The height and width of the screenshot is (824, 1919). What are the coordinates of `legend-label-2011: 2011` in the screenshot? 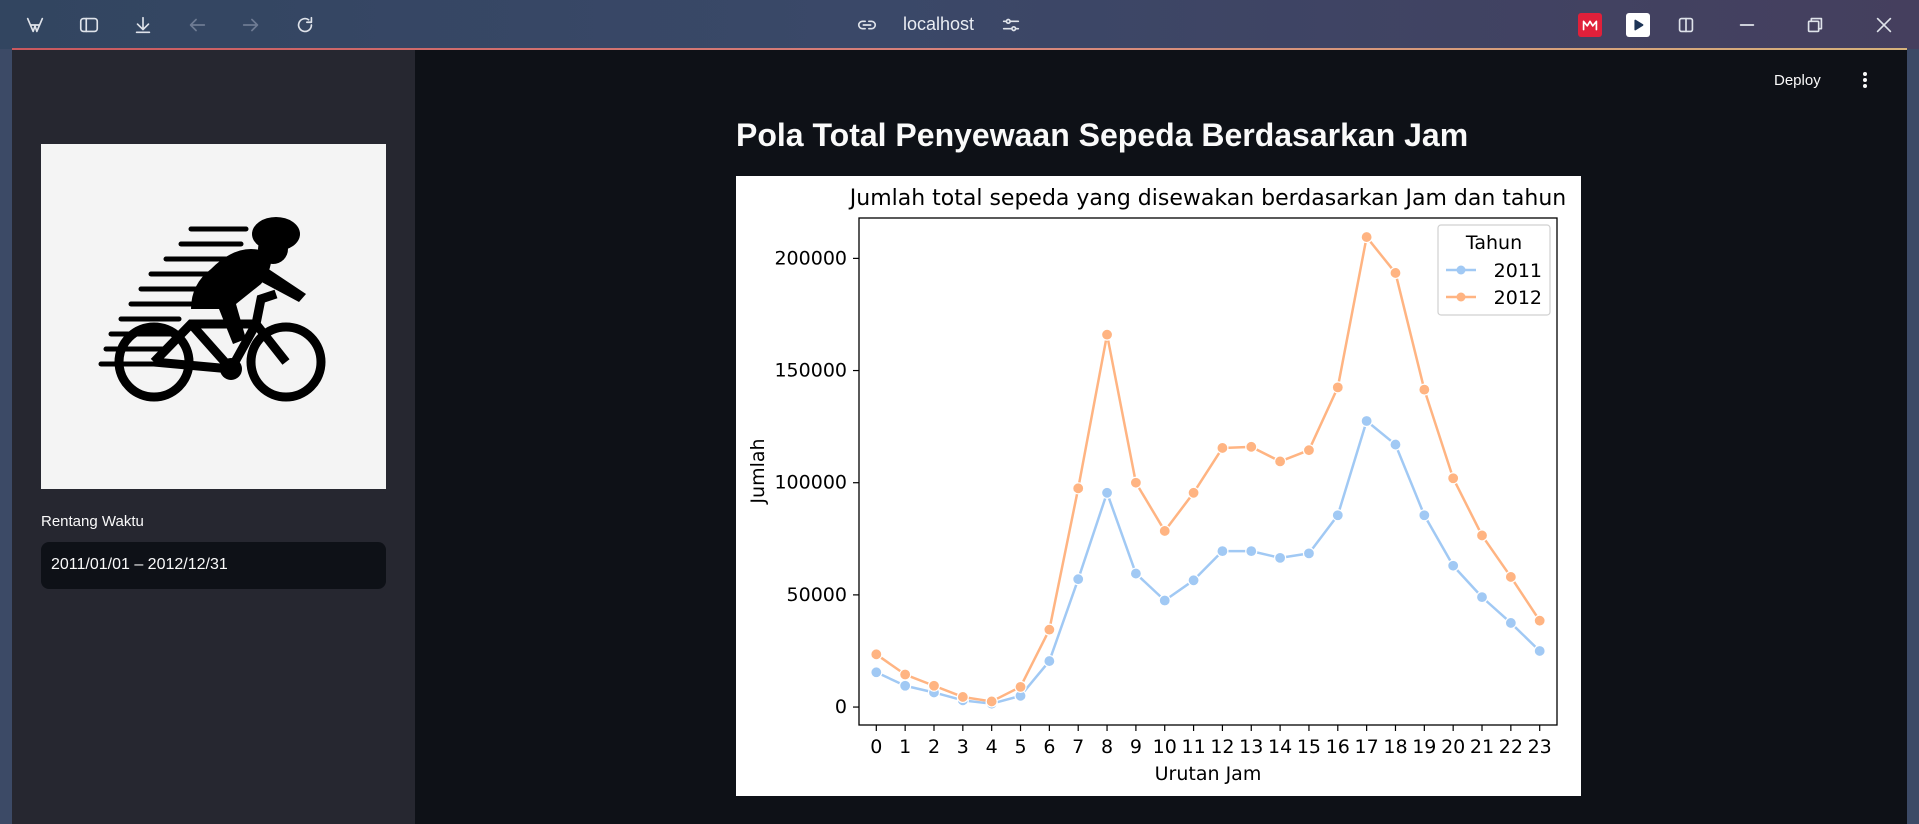 It's located at (1518, 271).